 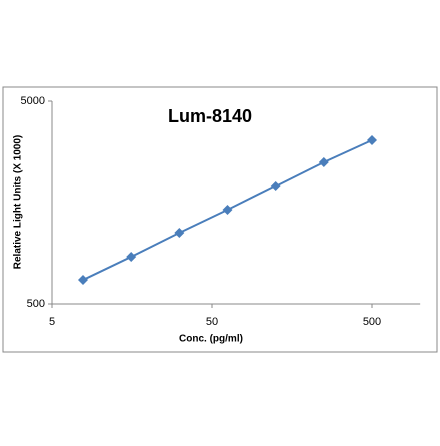 I want to click on y-tick-label: 500, so click(x=36, y=304).